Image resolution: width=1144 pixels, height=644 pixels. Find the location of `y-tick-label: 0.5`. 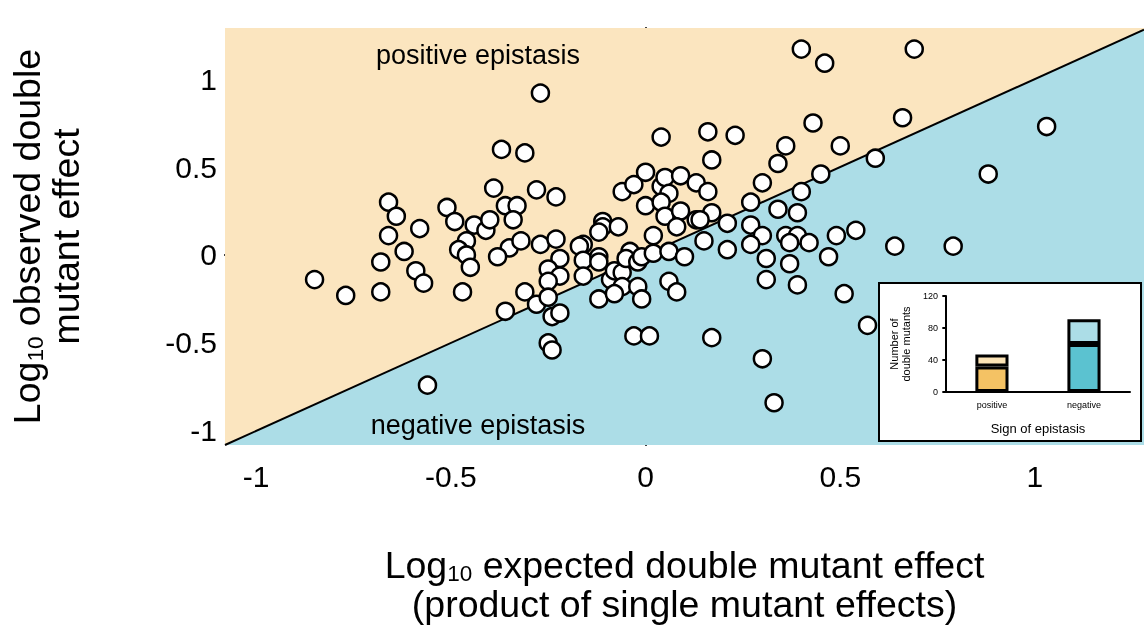

y-tick-label: 0.5 is located at coordinates (196, 167).